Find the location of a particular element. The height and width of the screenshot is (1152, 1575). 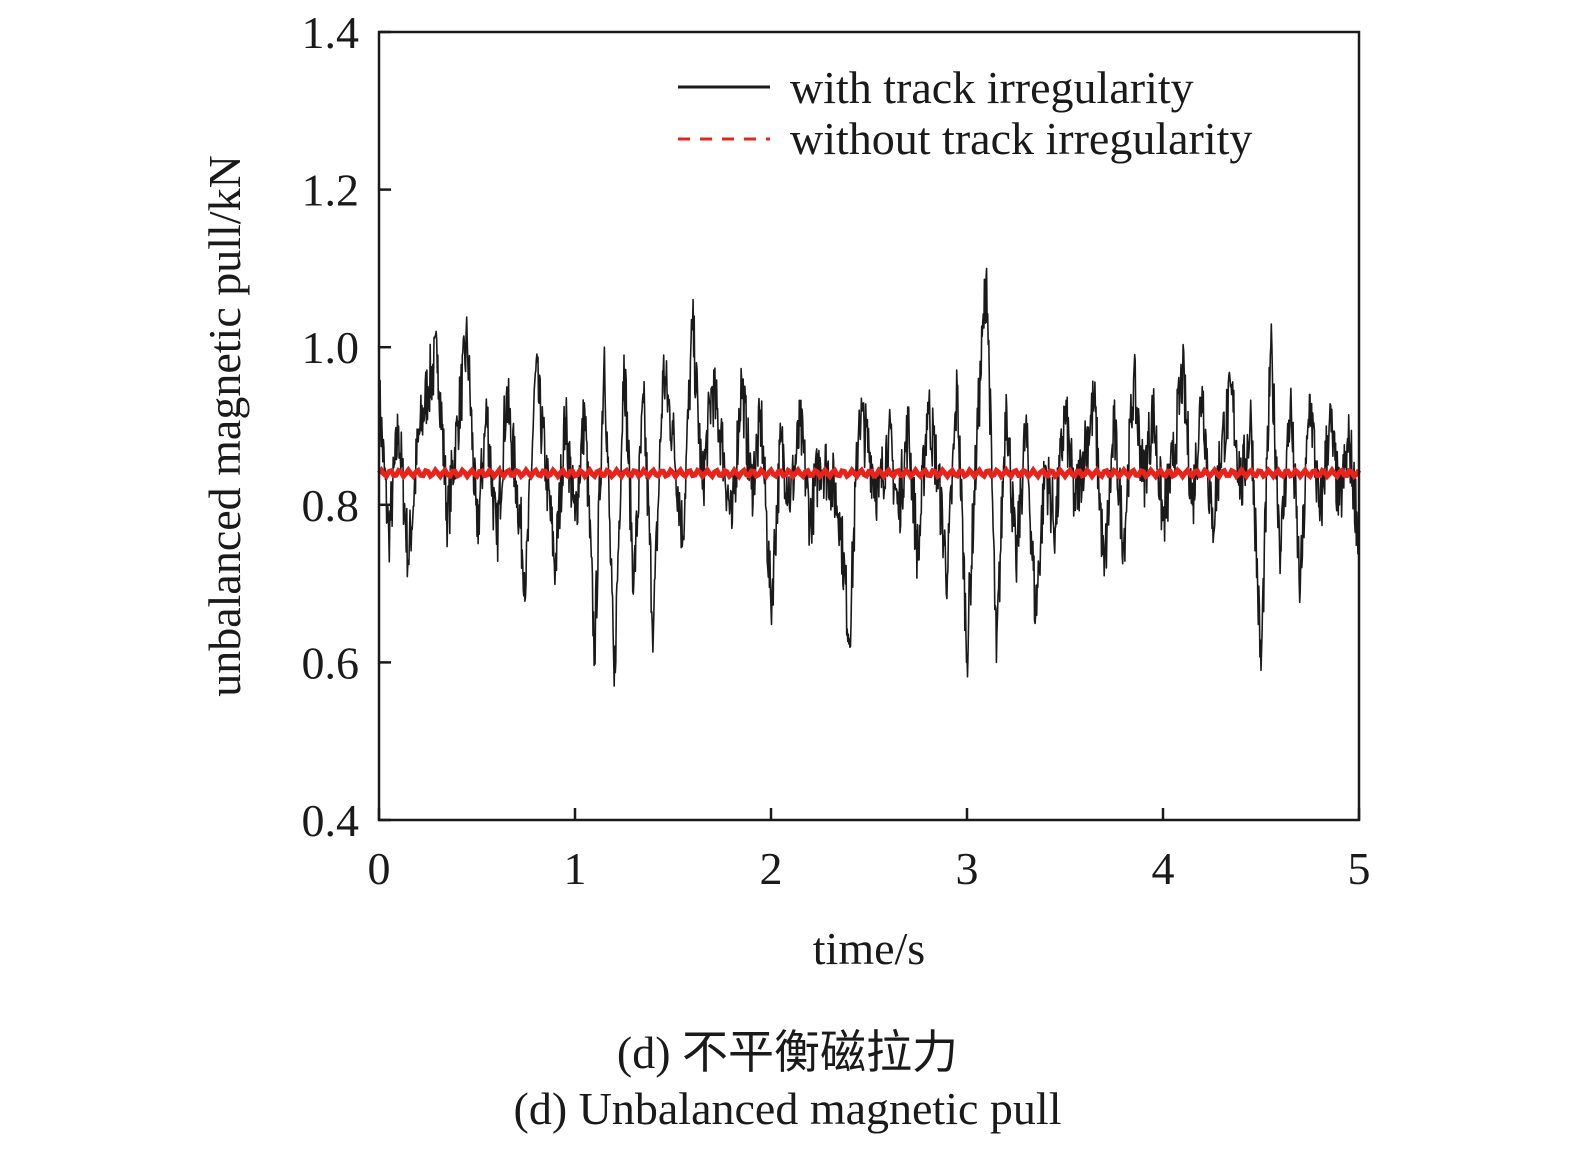

x-tick-label: 1 is located at coordinates (575, 868).